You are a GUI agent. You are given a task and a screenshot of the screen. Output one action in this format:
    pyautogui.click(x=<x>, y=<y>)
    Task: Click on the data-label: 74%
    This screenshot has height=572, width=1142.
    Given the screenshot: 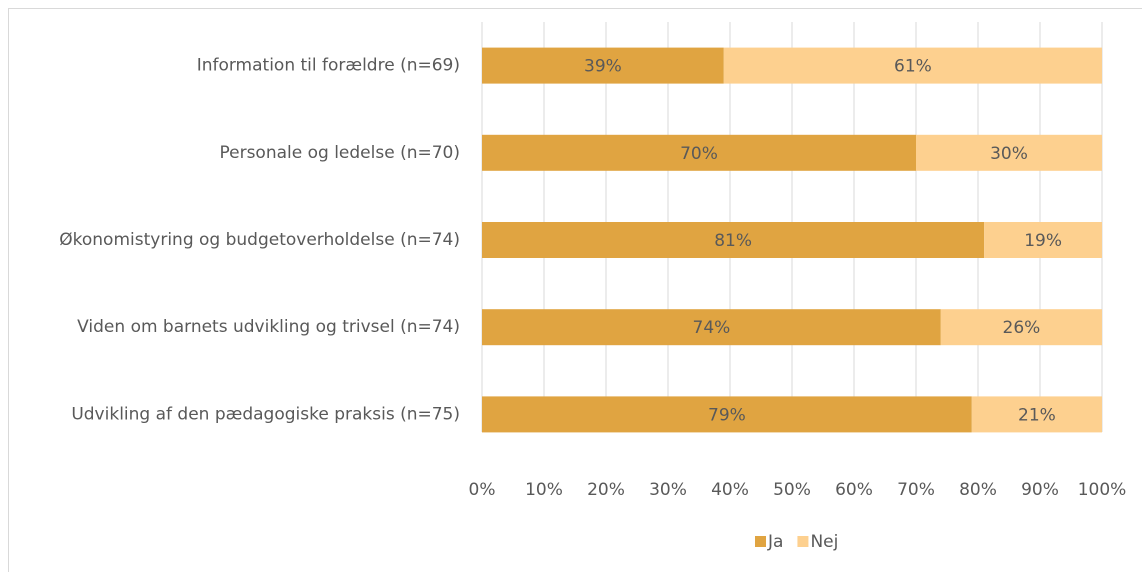 What is the action you would take?
    pyautogui.click(x=712, y=328)
    